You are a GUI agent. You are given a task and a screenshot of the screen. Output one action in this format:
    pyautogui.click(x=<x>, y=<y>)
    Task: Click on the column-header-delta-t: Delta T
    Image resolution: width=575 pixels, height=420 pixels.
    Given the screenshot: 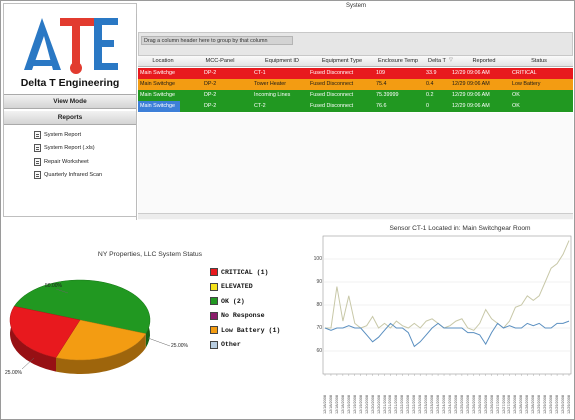 What is the action you would take?
    pyautogui.click(x=437, y=61)
    